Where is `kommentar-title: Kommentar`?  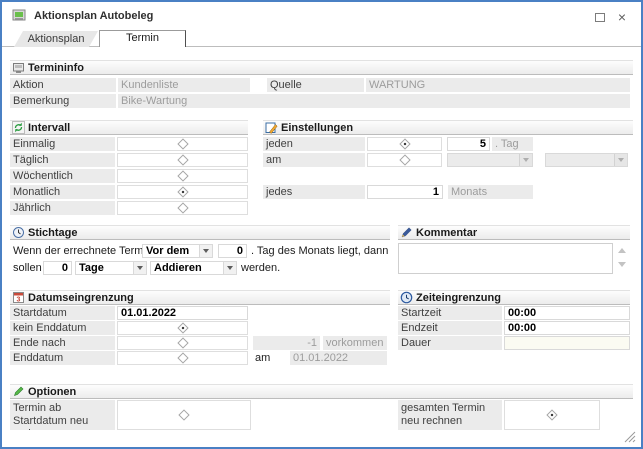
kommentar-title: Kommentar is located at coordinates (447, 232).